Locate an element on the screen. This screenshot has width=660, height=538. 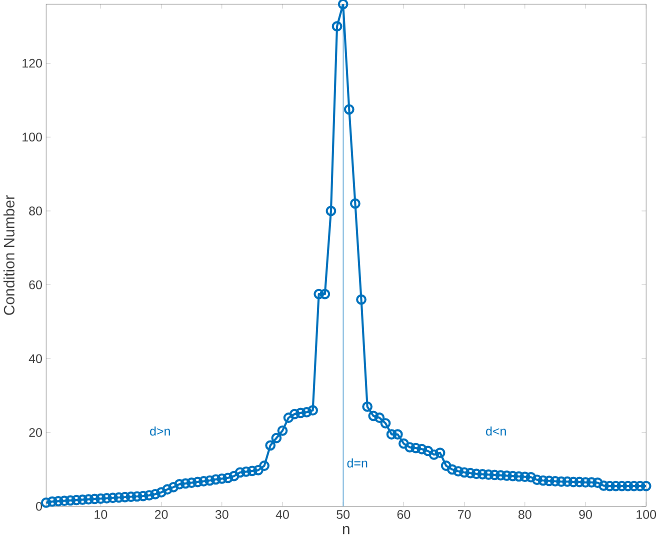
y-tick-label: 0 is located at coordinates (39, 506).